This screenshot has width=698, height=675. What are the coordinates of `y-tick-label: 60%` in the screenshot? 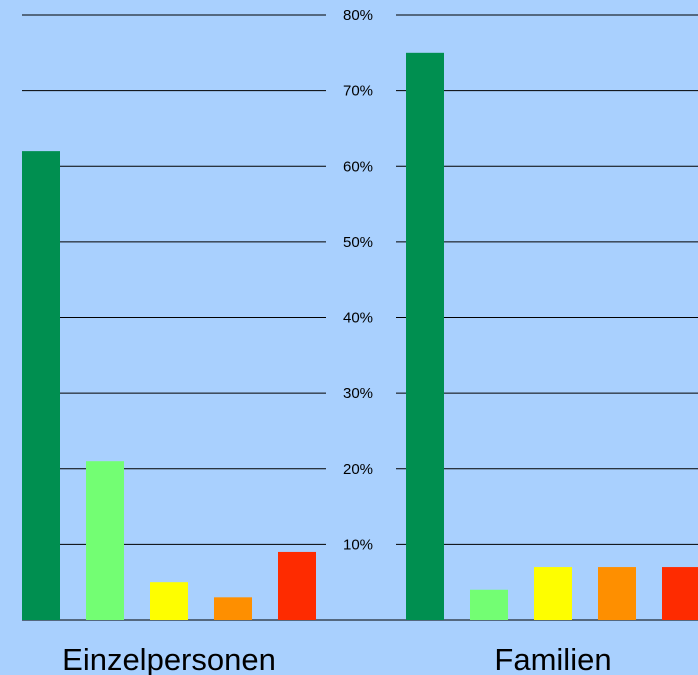 It's located at (358, 166).